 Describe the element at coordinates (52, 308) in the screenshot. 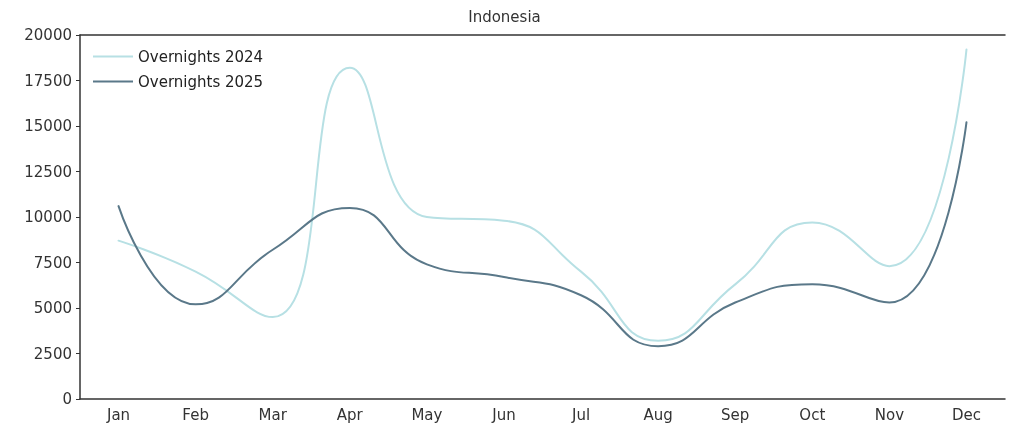

I see `y-tick-label: 5000` at that location.